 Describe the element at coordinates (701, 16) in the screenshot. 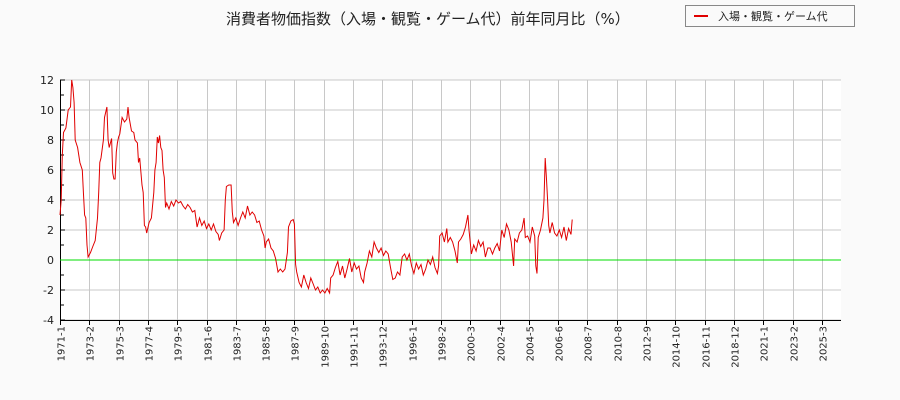

I see `legend-swatch` at that location.